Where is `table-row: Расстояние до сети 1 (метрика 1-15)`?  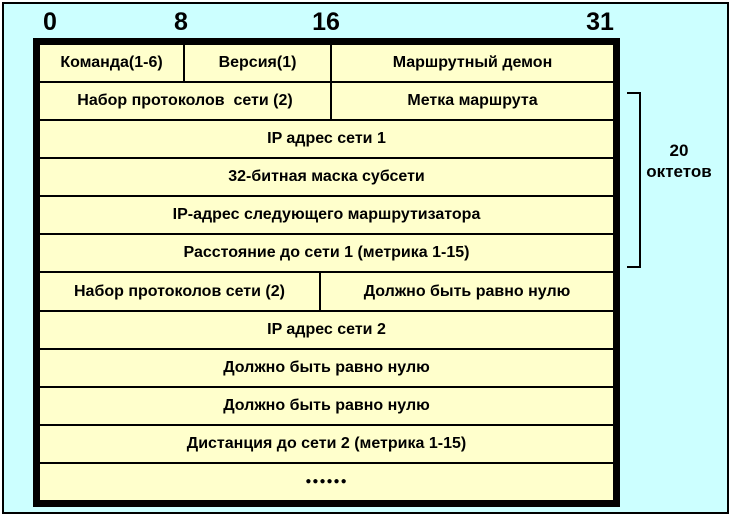
table-row: Расстояние до сети 1 (метрика 1-15) is located at coordinates (326, 252).